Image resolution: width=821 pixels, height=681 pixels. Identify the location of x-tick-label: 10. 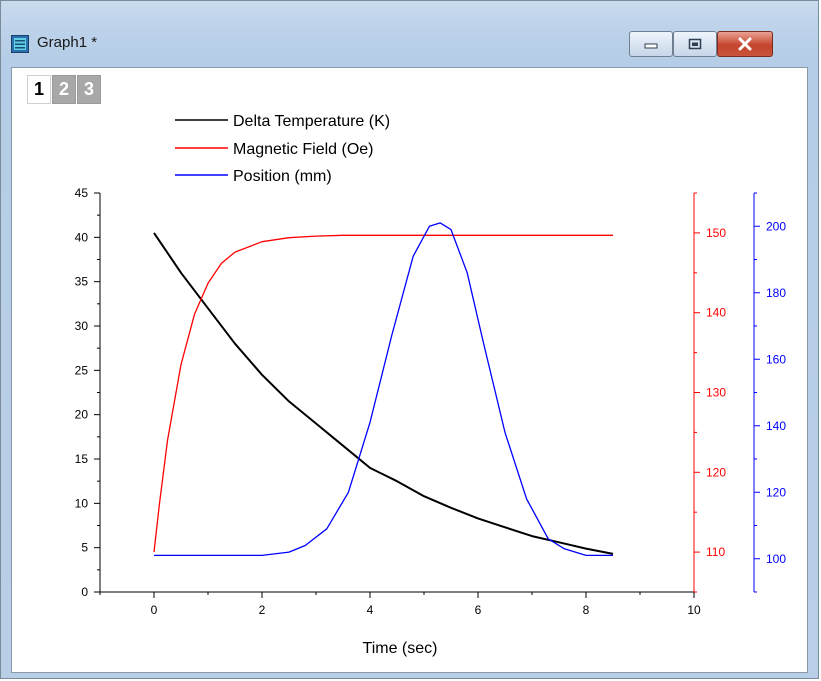
(694, 610).